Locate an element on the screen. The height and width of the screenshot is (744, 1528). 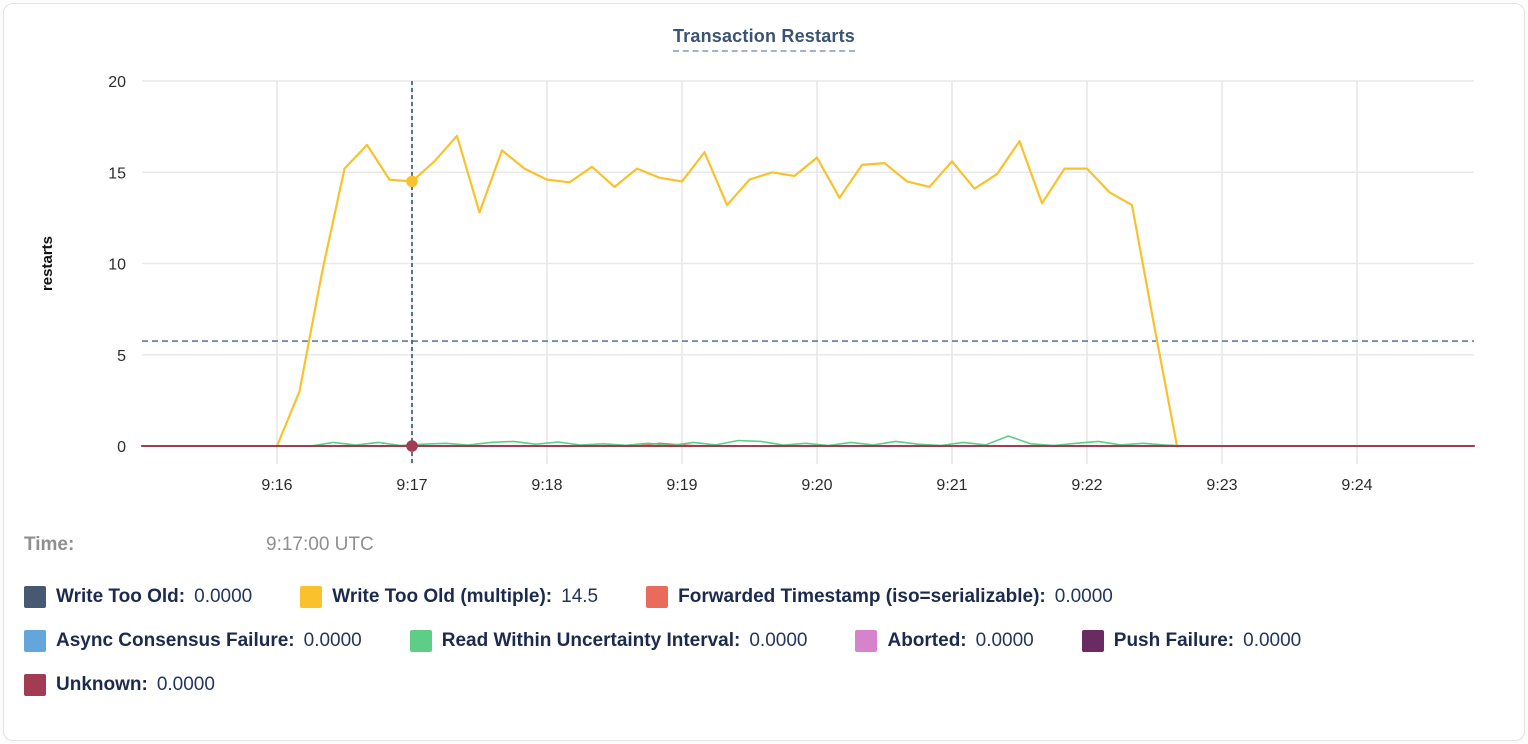
y-tick-label: 20 is located at coordinates (117, 82).